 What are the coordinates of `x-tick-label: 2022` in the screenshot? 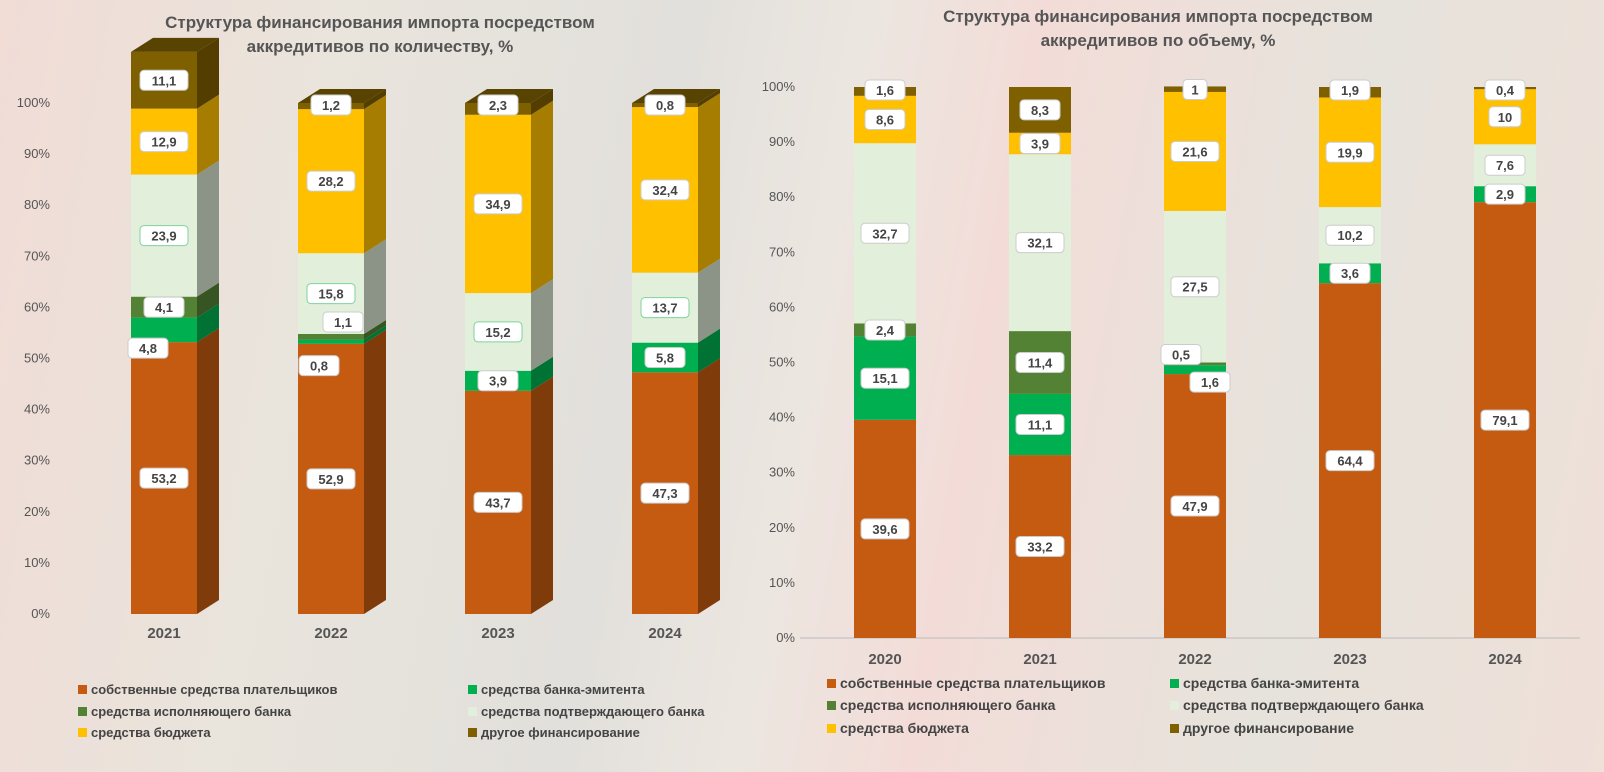 It's located at (330, 633).